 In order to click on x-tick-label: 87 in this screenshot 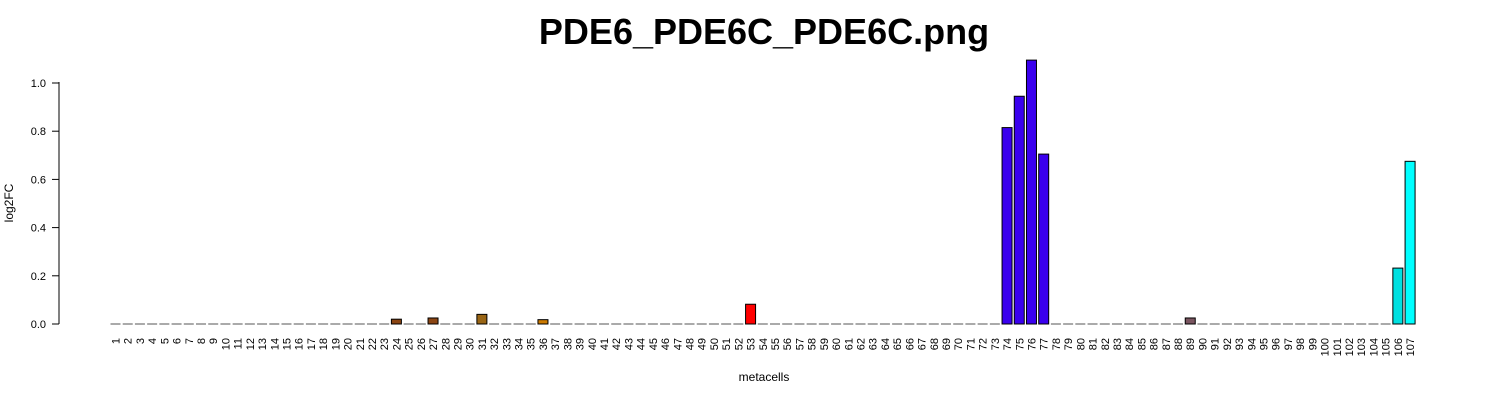, I will do `click(1167, 344)`.